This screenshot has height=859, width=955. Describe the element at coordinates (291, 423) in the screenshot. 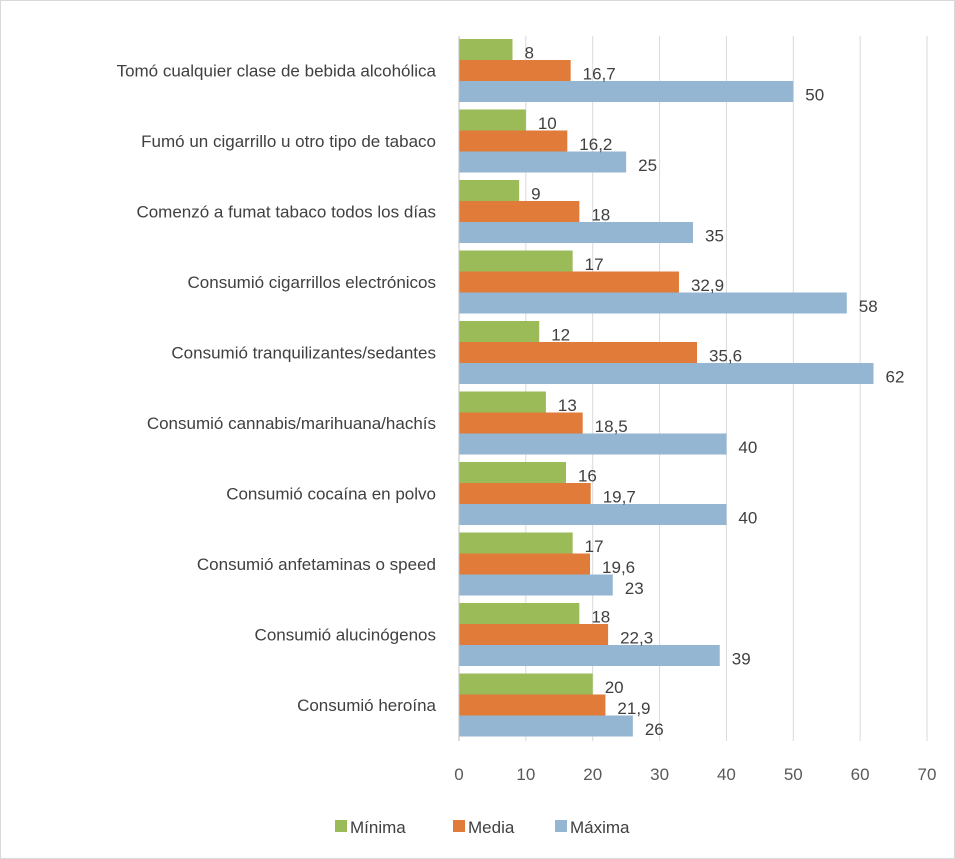

I see `category-label: Consumió cannabis/marihuana/hachís` at that location.